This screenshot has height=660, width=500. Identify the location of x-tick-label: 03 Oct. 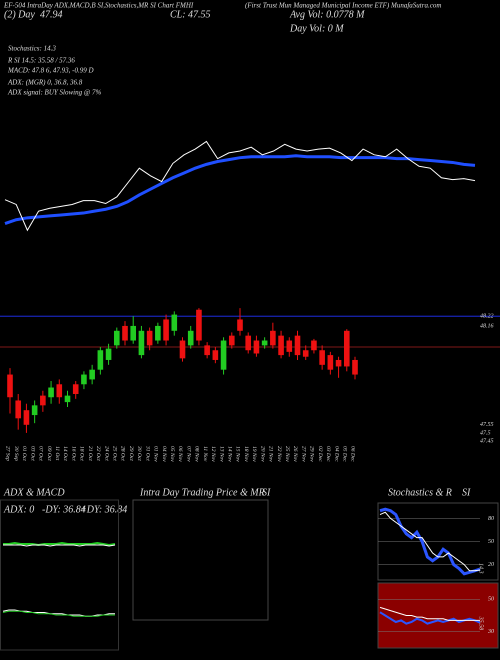
(32, 453).